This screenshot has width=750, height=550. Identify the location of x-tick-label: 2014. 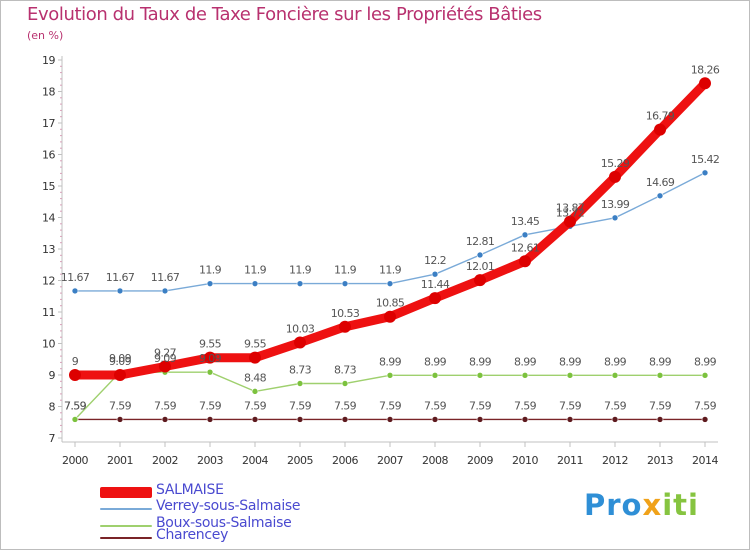
(705, 460).